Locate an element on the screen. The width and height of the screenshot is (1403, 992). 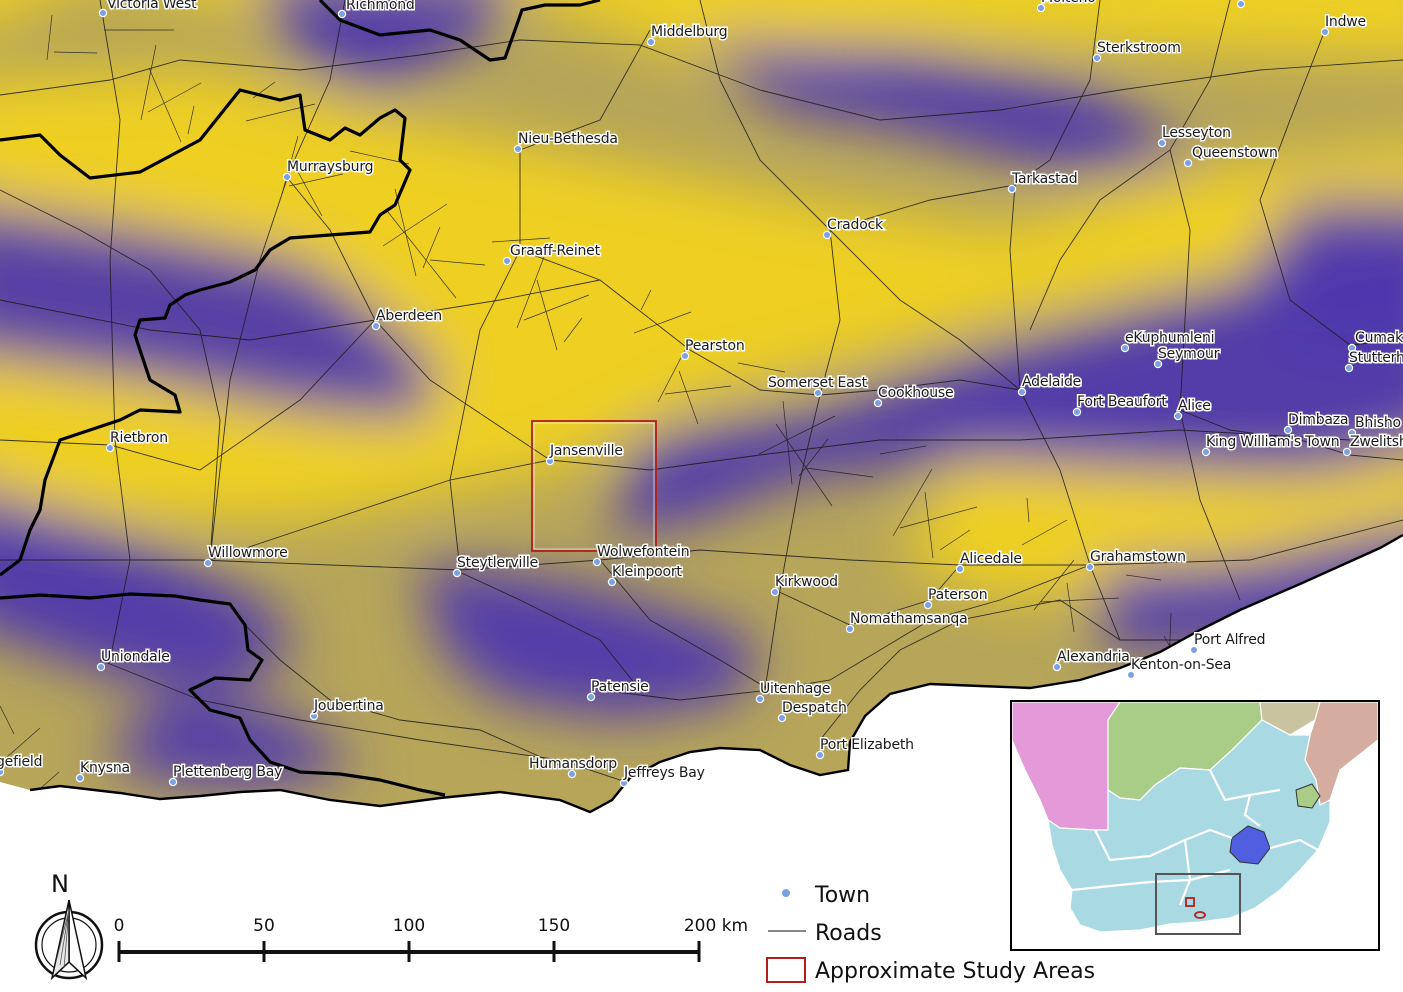
town-plettenberg-bay: Plettenberg Bay is located at coordinates (226, 775).